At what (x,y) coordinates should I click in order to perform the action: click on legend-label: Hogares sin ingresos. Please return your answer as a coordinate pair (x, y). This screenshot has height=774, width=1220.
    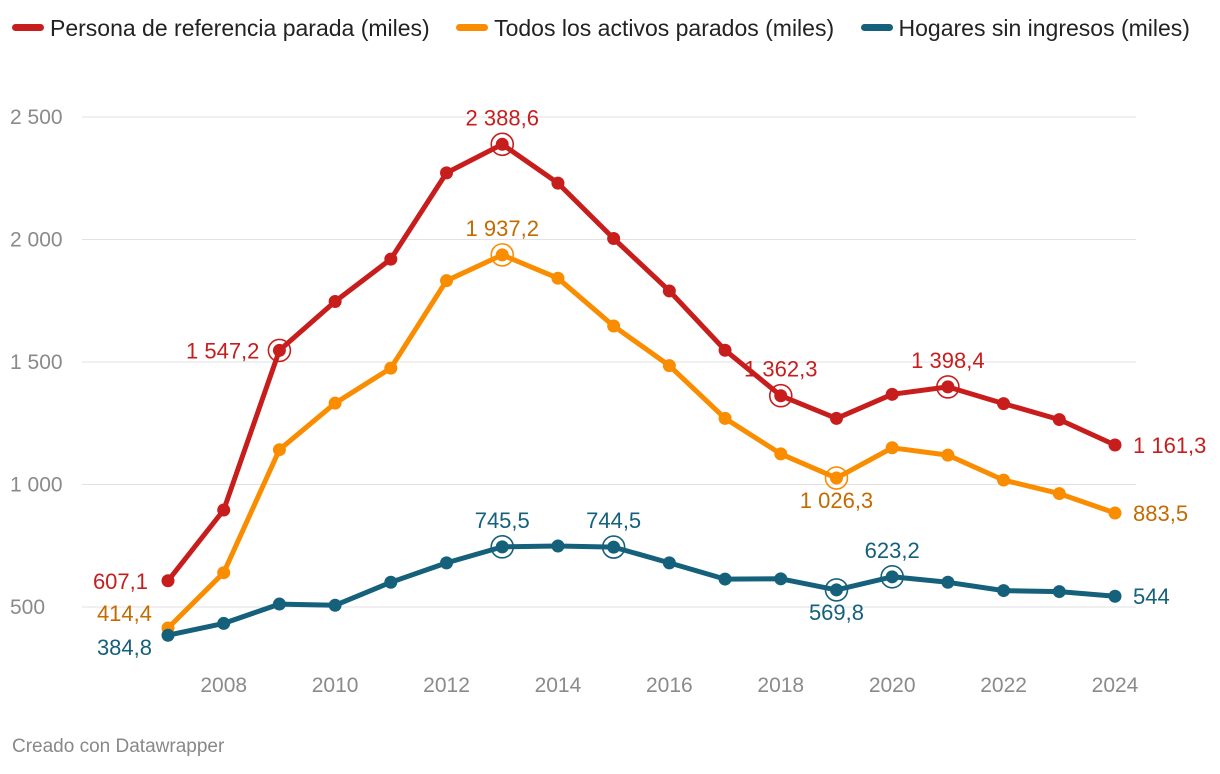
    Looking at the image, I should click on (1006, 28).